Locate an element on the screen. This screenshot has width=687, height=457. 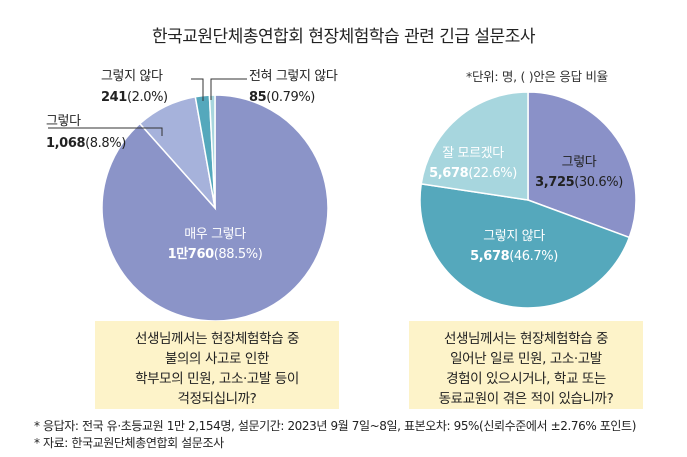
label-r-yes-value: 3,725(30.6%) is located at coordinates (579, 182).